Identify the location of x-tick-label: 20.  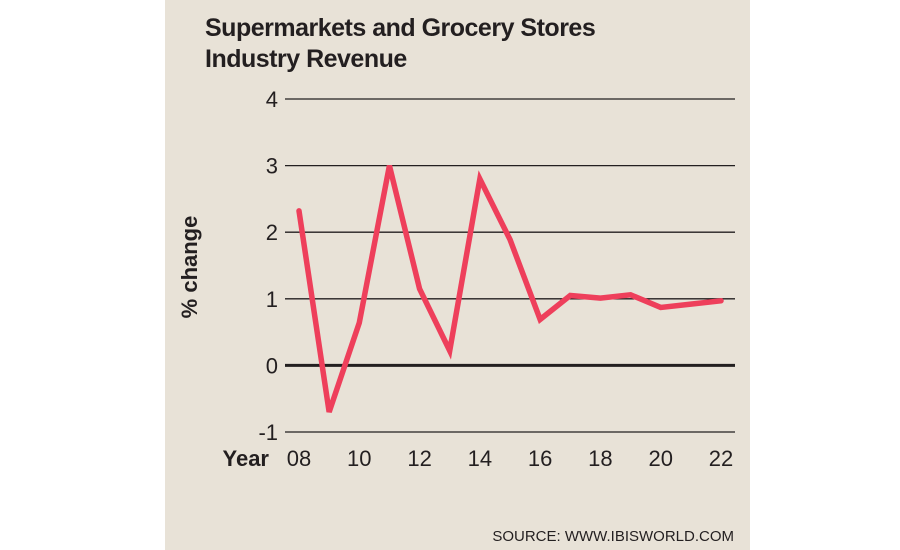
(660, 458).